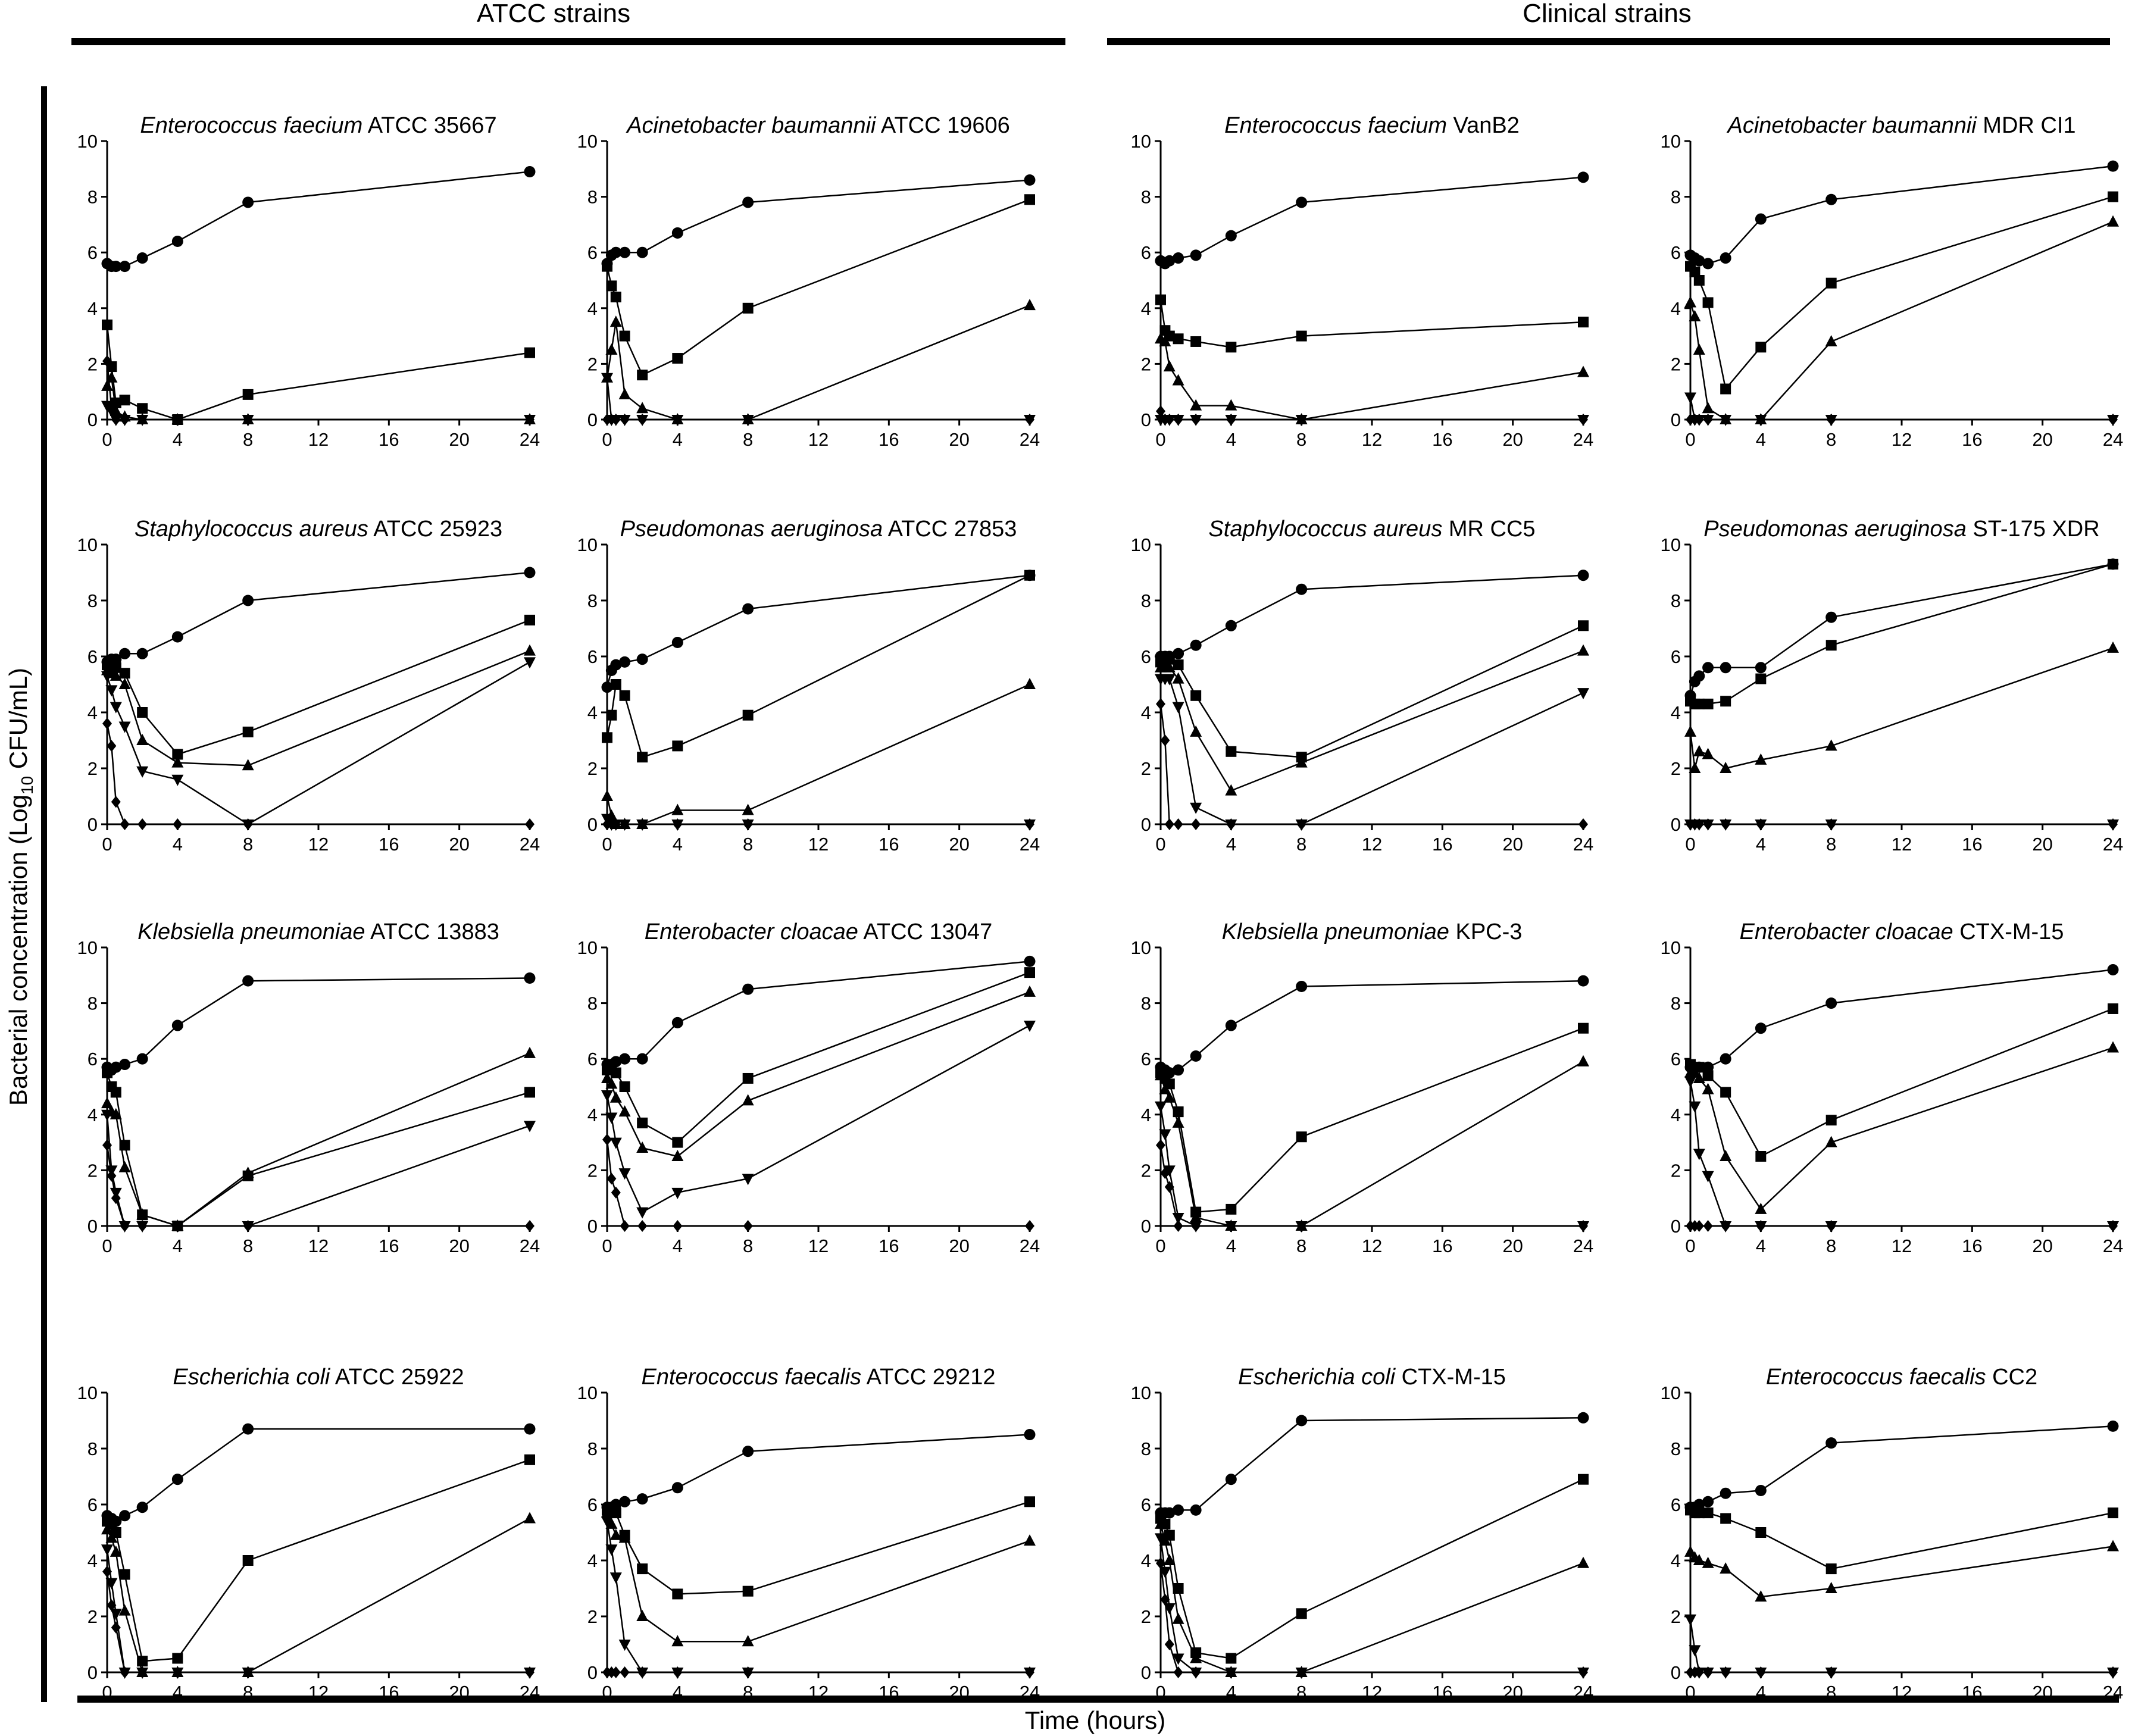 This screenshot has height=1736, width=2135. What do you see at coordinates (251, 931) in the screenshot?
I see `panel-title-species: Klebsiella pneumoniae` at bounding box center [251, 931].